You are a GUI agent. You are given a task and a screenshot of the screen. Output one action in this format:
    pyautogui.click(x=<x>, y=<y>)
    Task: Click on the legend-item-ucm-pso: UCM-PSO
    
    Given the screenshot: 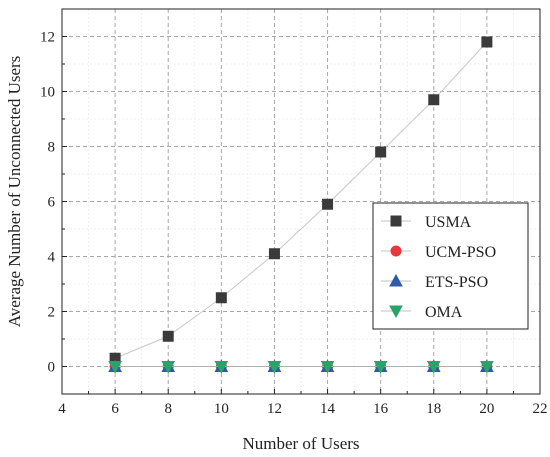 What is the action you would take?
    pyautogui.click(x=438, y=252)
    